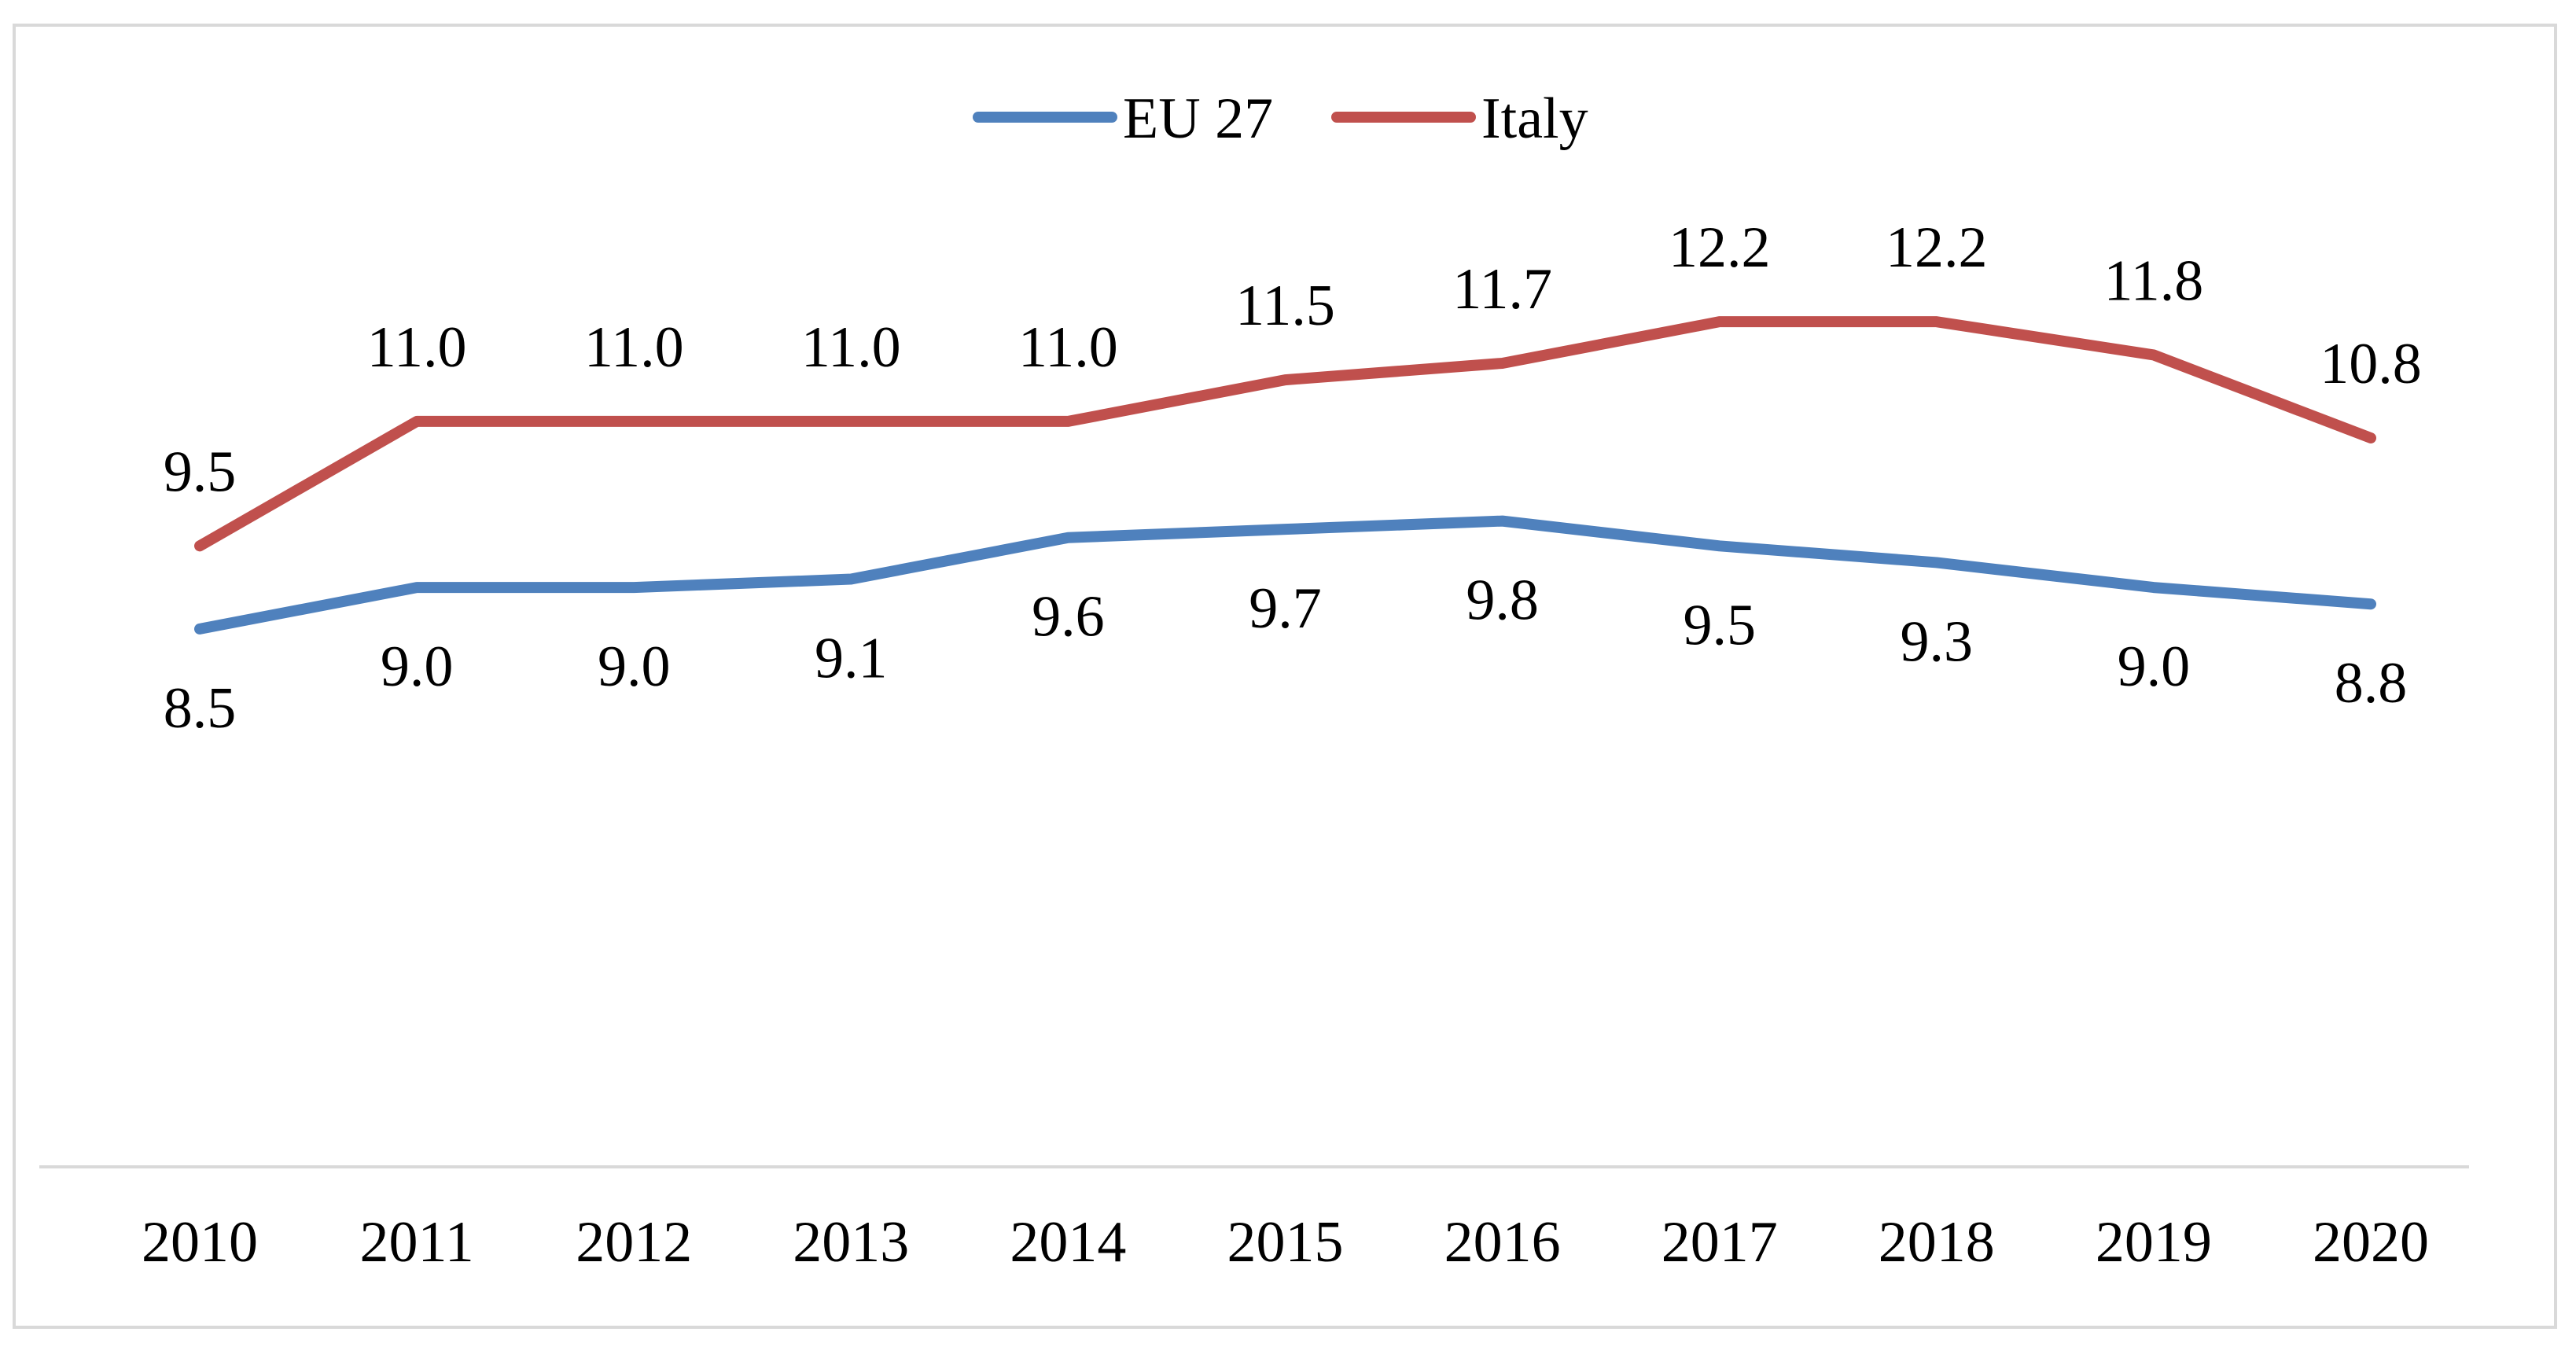 Image resolution: width=2576 pixels, height=1354 pixels. I want to click on data-label: 11.5, so click(1285, 306).